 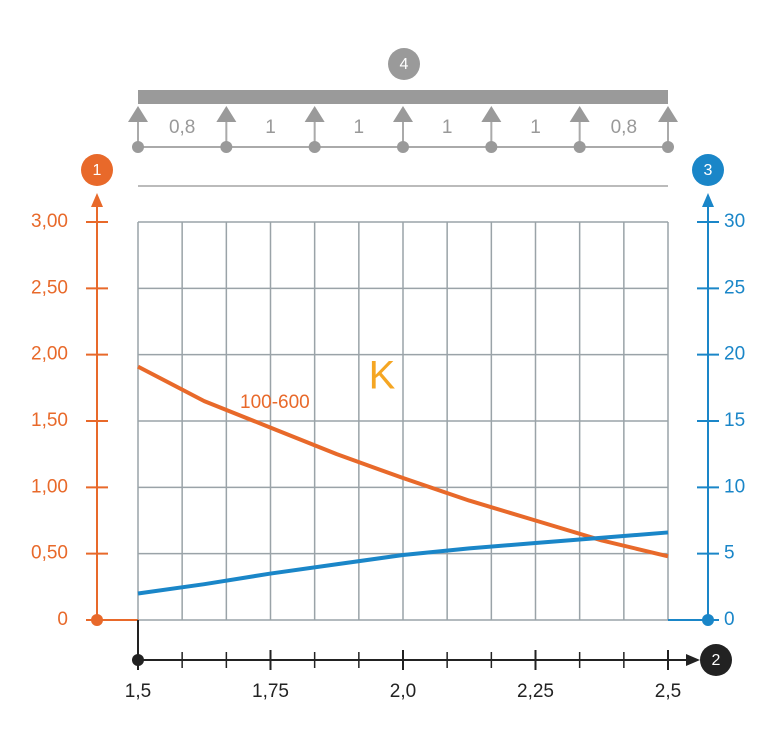 What do you see at coordinates (734, 221) in the screenshot?
I see `y2-tick-label: 30` at bounding box center [734, 221].